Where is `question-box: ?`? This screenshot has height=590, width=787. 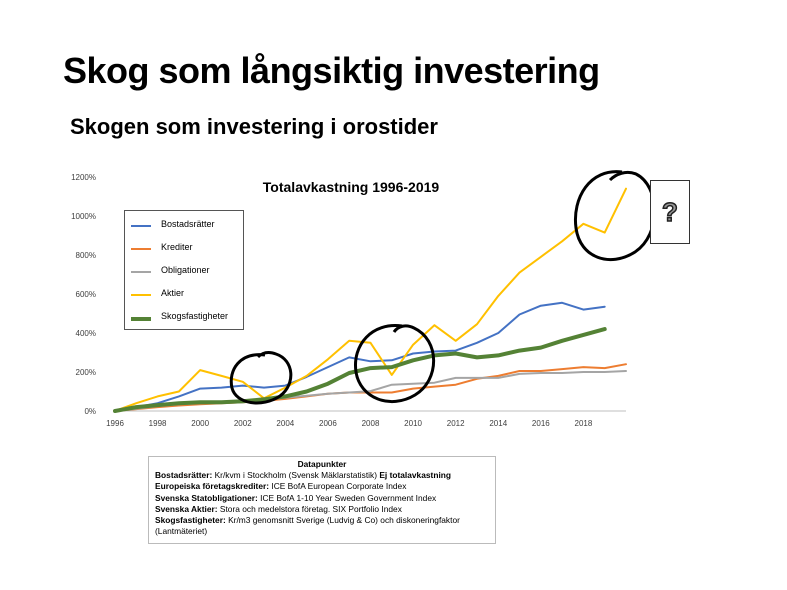 question-box: ? is located at coordinates (670, 212).